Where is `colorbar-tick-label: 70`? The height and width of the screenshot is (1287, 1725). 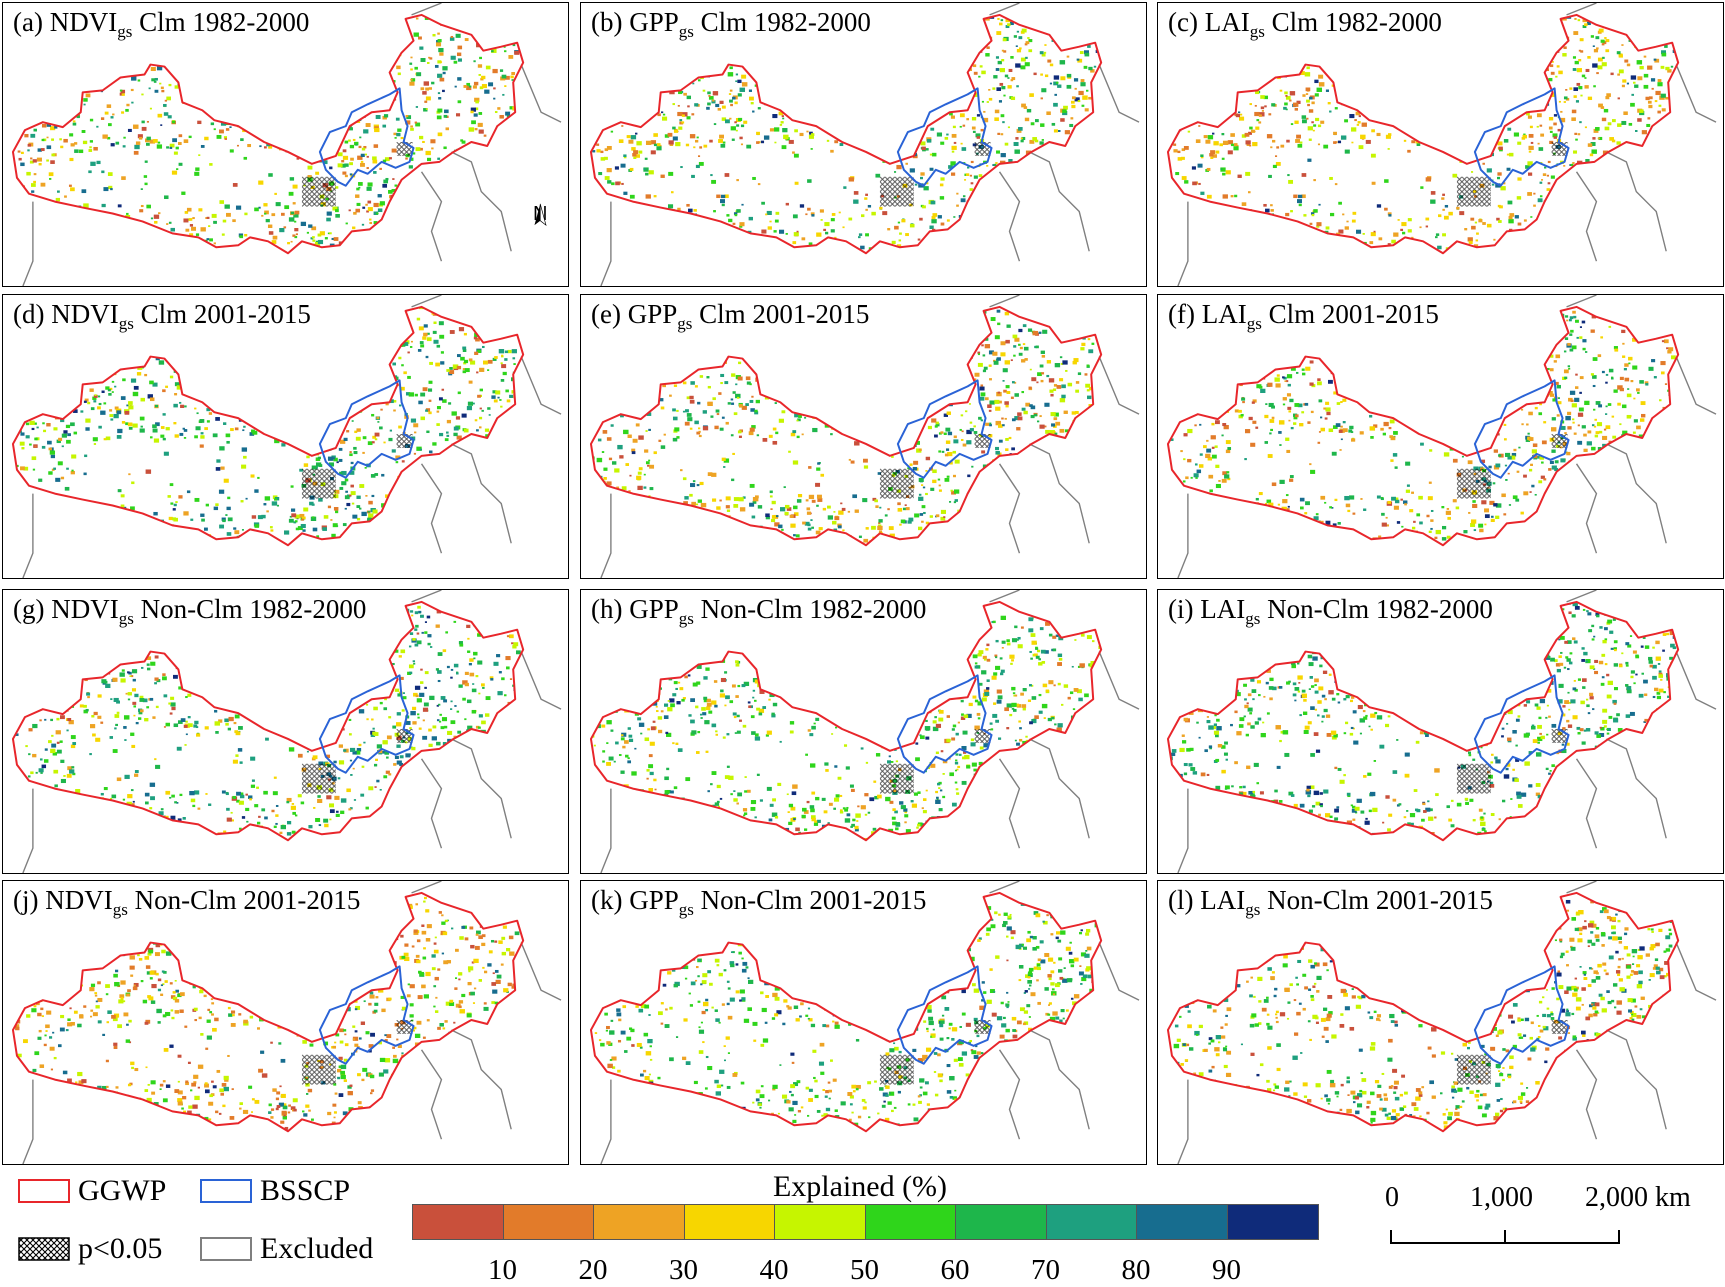 colorbar-tick-label: 70 is located at coordinates (1046, 1270).